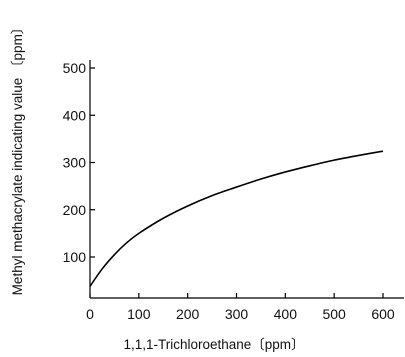  Describe the element at coordinates (237, 314) in the screenshot. I see `x-tick-label: 300` at that location.